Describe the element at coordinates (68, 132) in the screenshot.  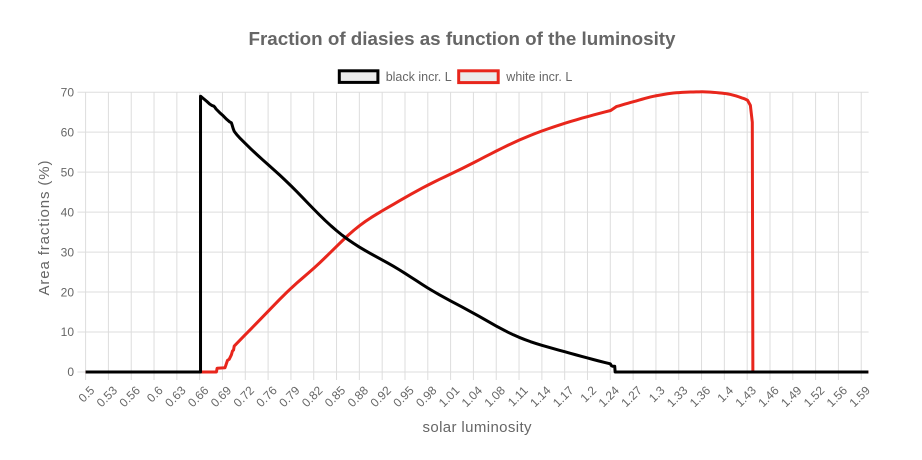
I see `svg-text: 60` at that location.